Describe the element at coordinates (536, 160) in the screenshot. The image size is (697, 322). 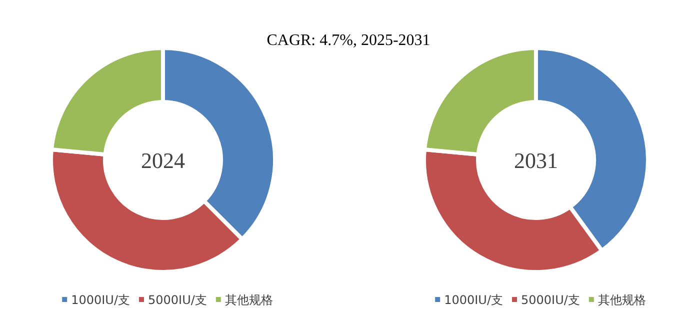
I see `text: 2031` at that location.